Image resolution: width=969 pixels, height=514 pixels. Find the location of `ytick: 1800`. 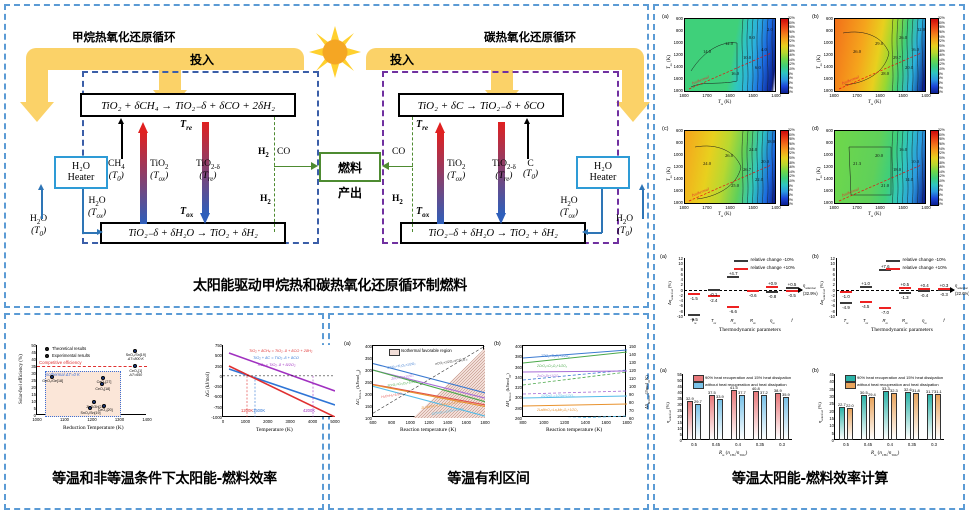

ytick: 1800 is located at coordinates (678, 202).